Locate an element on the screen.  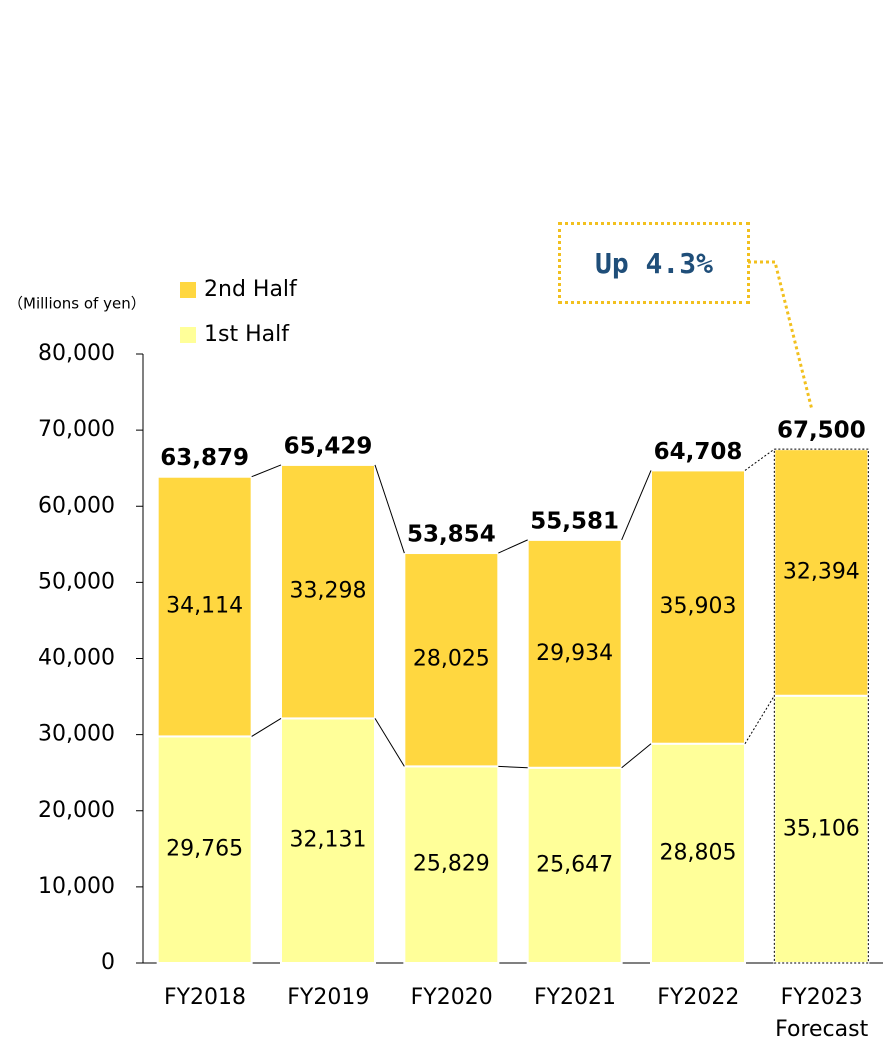
value-label: 33,298 is located at coordinates (328, 591).